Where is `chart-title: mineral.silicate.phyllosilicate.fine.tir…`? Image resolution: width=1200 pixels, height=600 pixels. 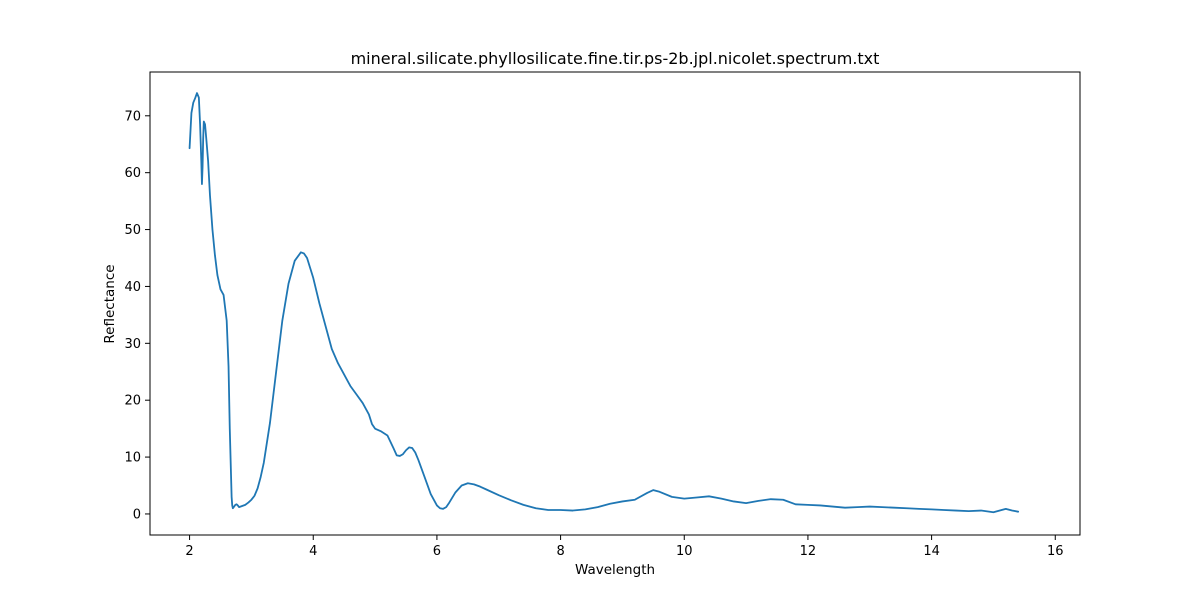 chart-title: mineral.silicate.phyllosilicate.fine.tir… is located at coordinates (615, 58).